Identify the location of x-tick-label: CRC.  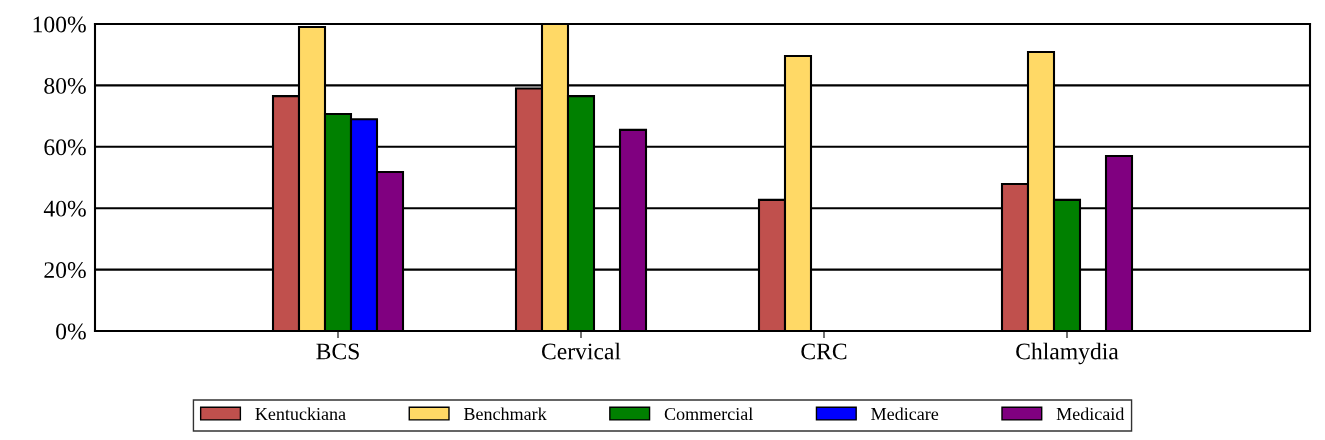
(824, 351).